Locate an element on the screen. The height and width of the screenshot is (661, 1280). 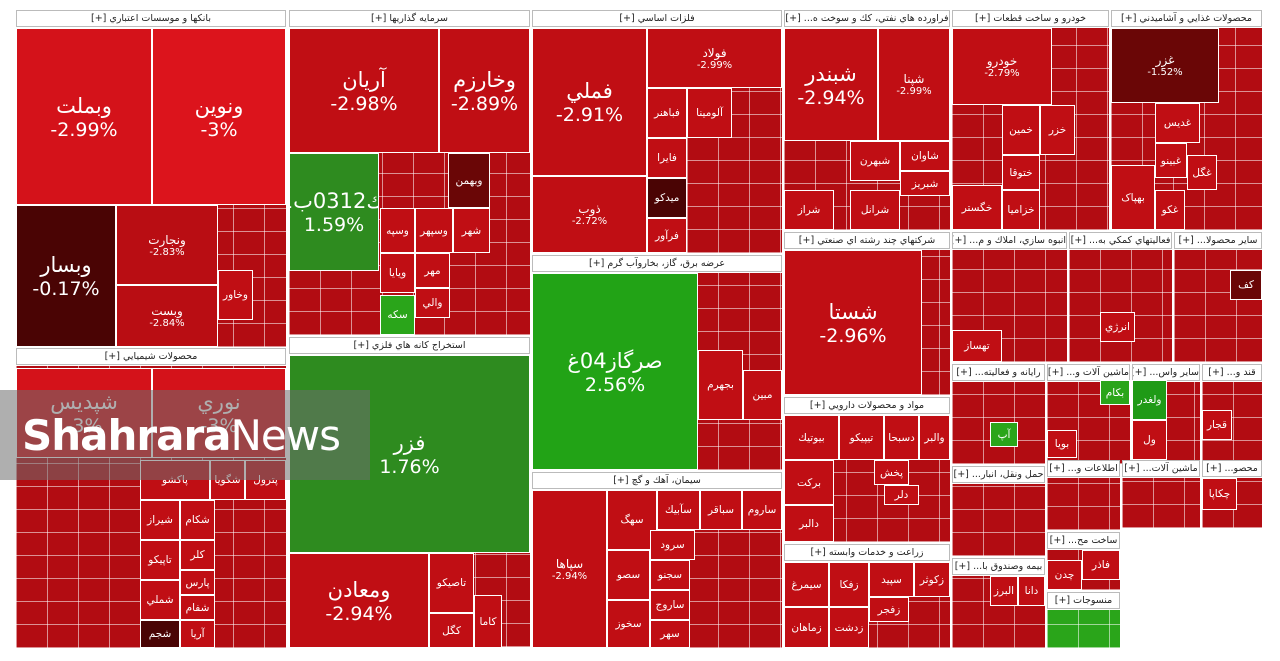
stock-name: پارس is located at coordinates (197, 582).